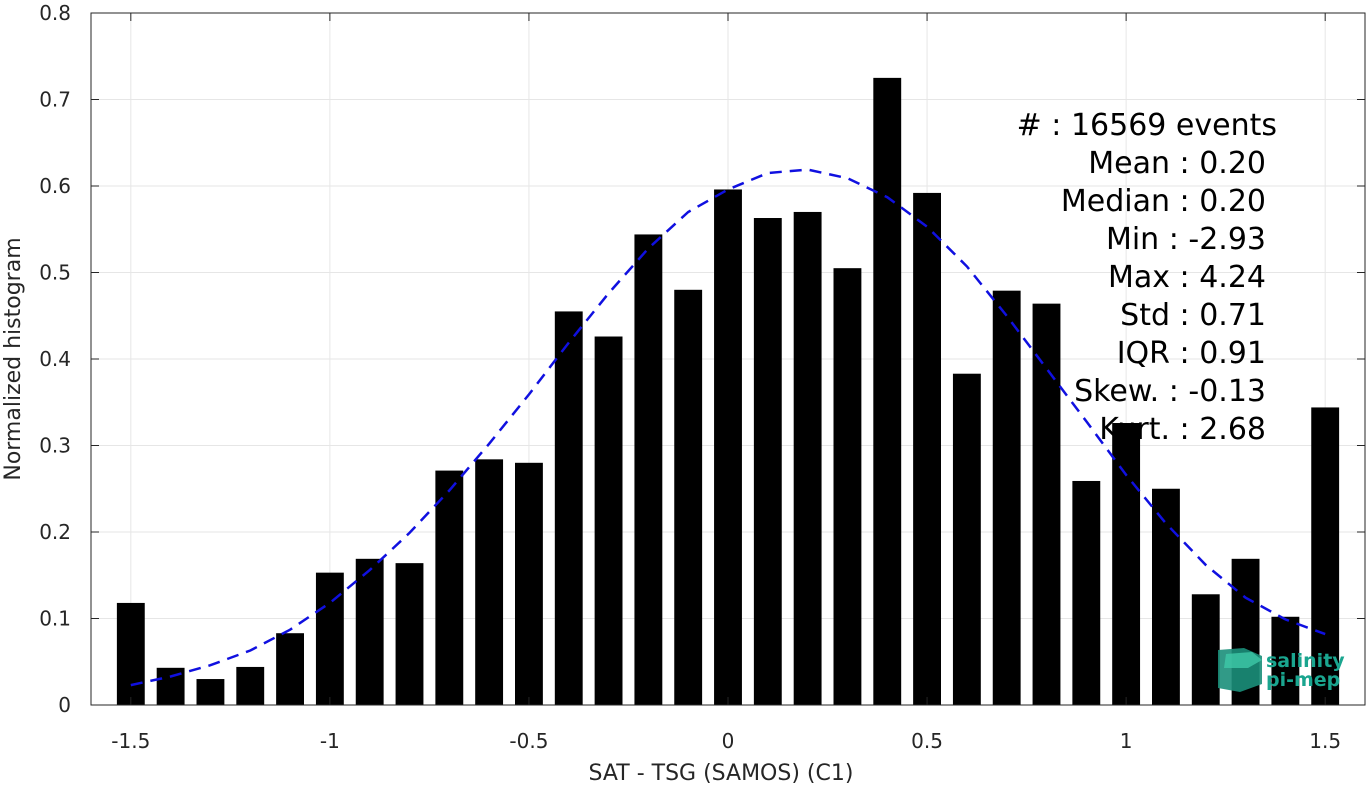 Image resolution: width=1367 pixels, height=785 pixels. What do you see at coordinates (55, 532) in the screenshot?
I see `y-tick-label: 0.2` at bounding box center [55, 532].